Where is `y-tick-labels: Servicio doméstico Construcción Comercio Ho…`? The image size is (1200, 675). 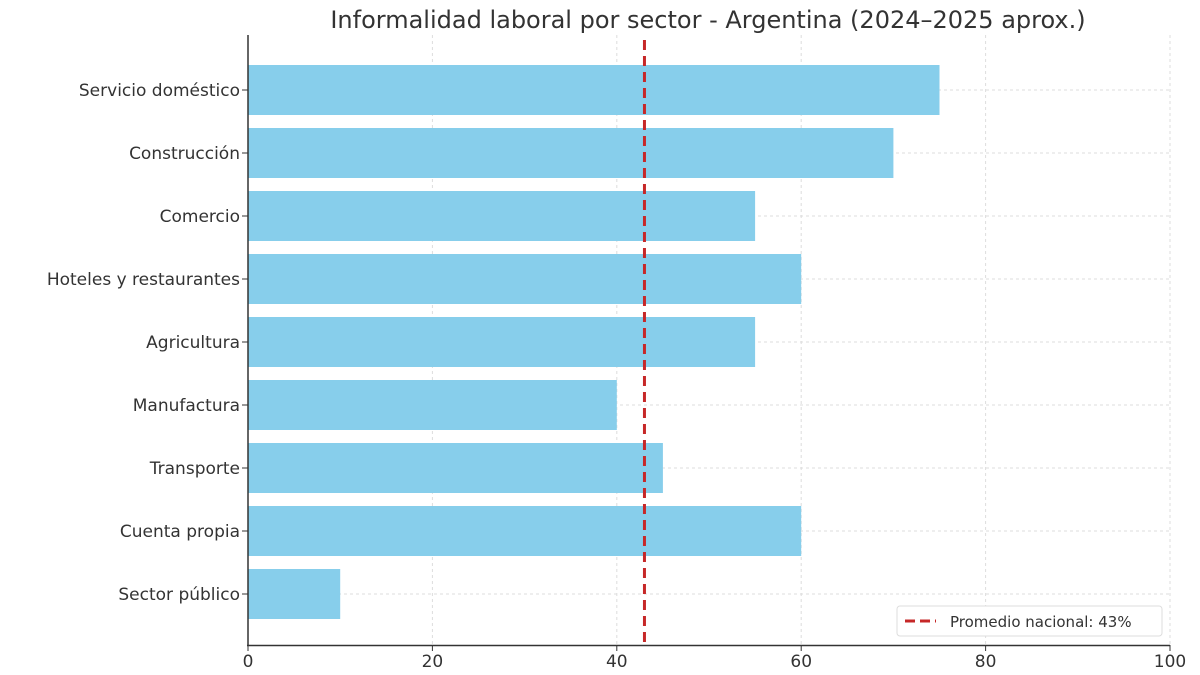 y-tick-labels: Servicio doméstico Construcción Comercio Ho… is located at coordinates (147, 343).